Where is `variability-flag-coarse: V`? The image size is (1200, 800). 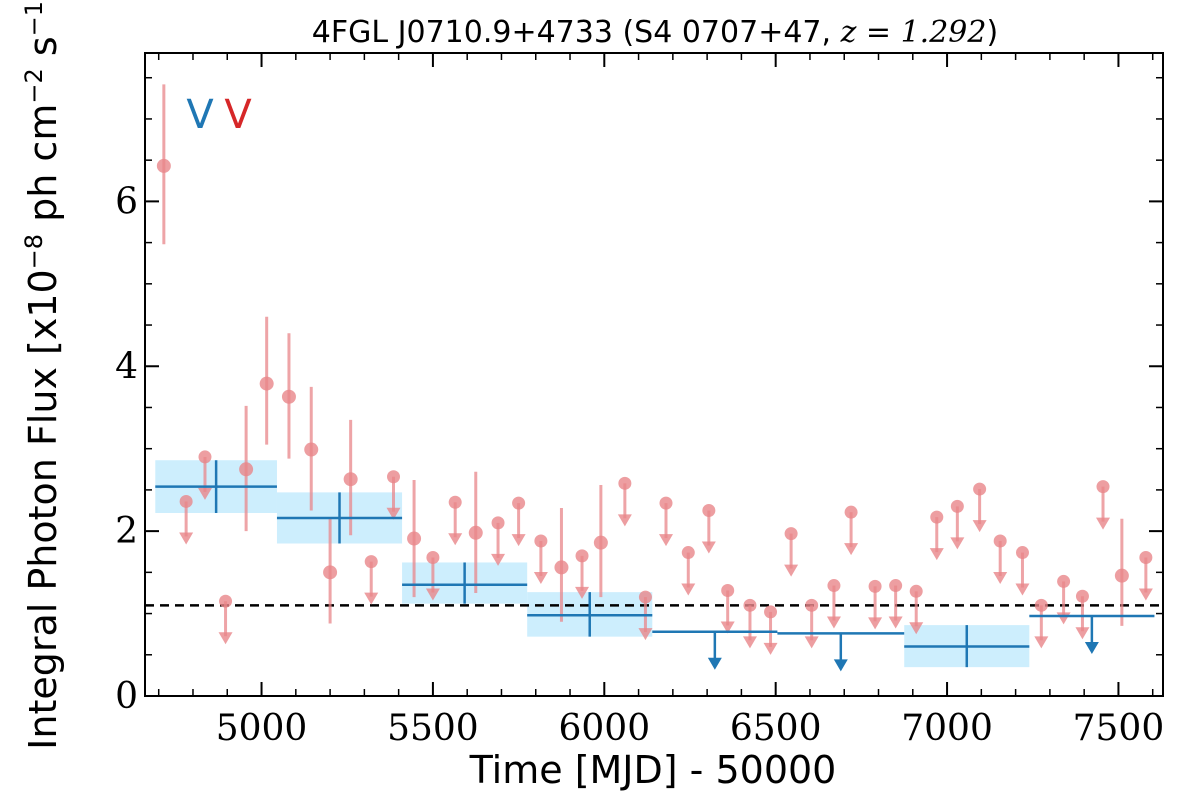 variability-flag-coarse: V is located at coordinates (200, 115).